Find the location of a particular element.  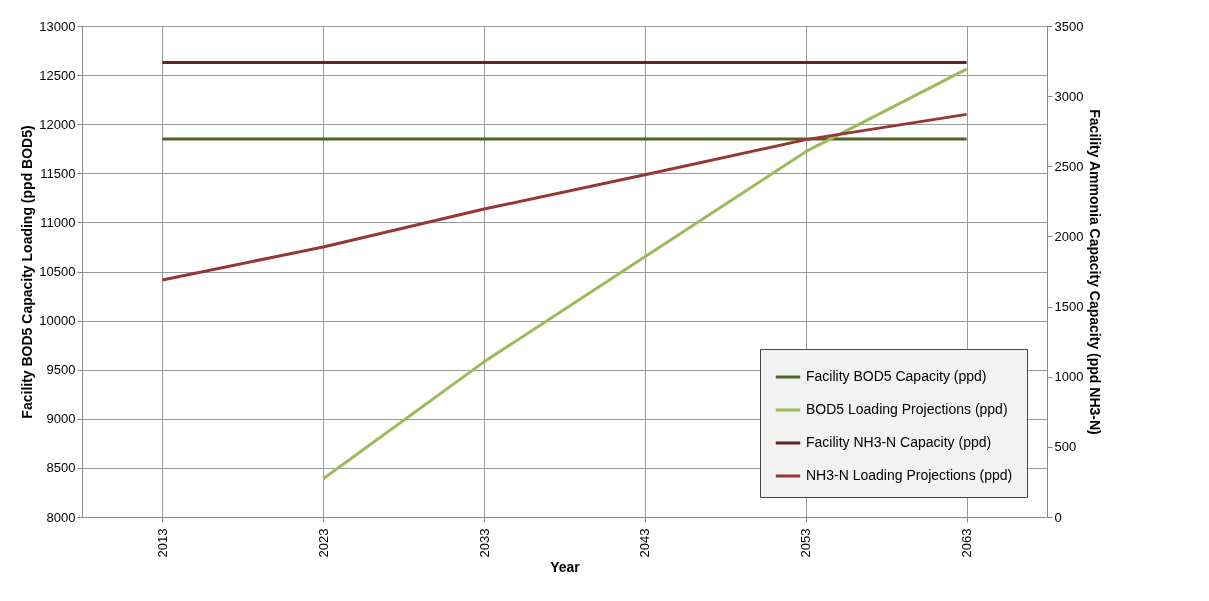

y-tick-label: 11500 is located at coordinates (58, 173).